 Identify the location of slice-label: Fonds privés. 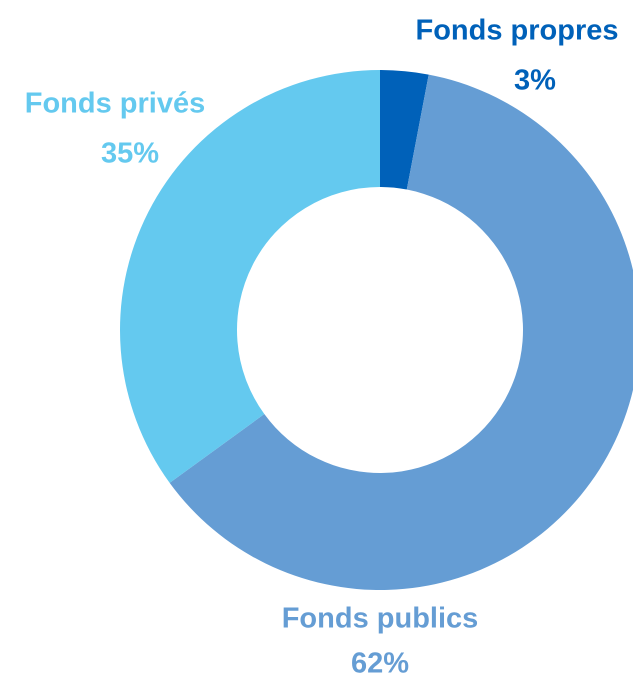
(115, 104).